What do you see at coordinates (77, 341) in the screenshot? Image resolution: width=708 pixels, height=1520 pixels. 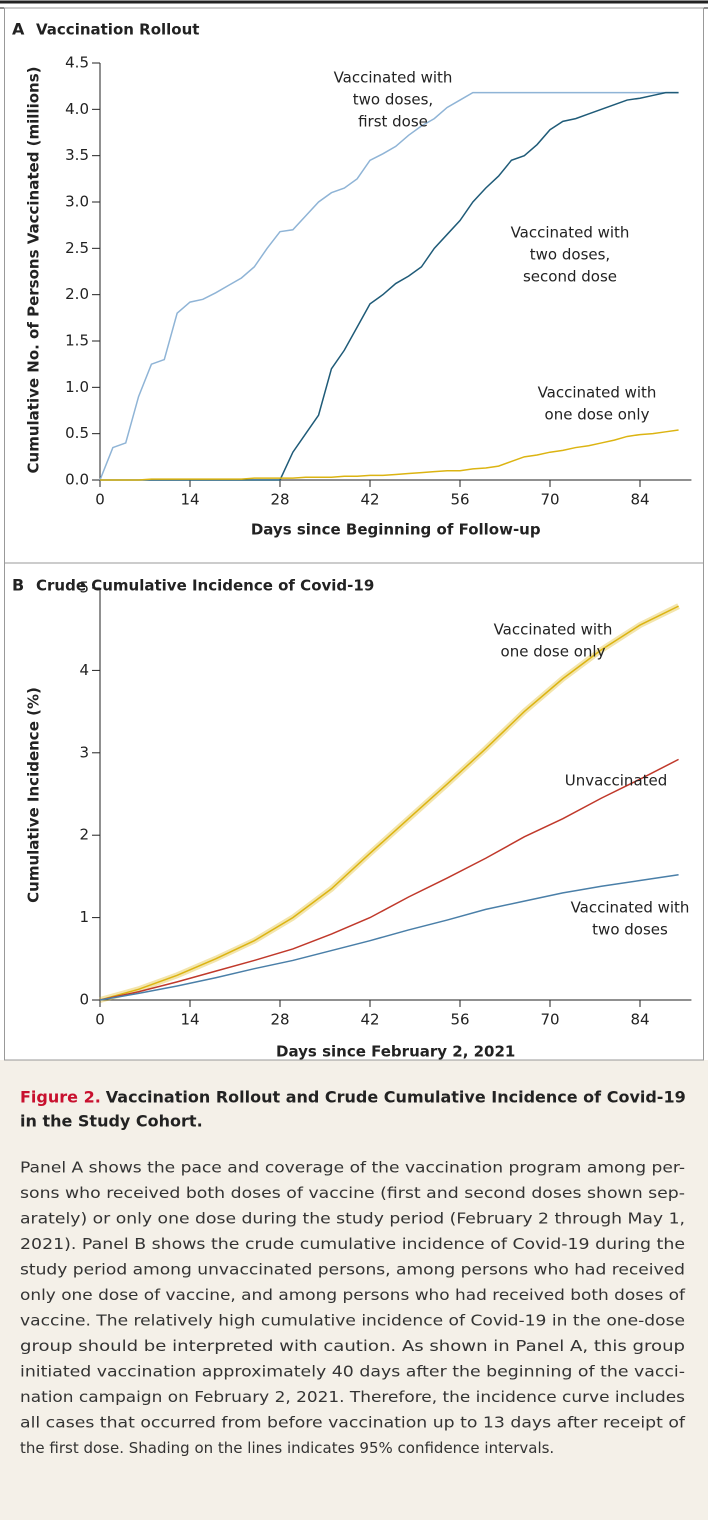 I see `y-tick-label: 1.5` at bounding box center [77, 341].